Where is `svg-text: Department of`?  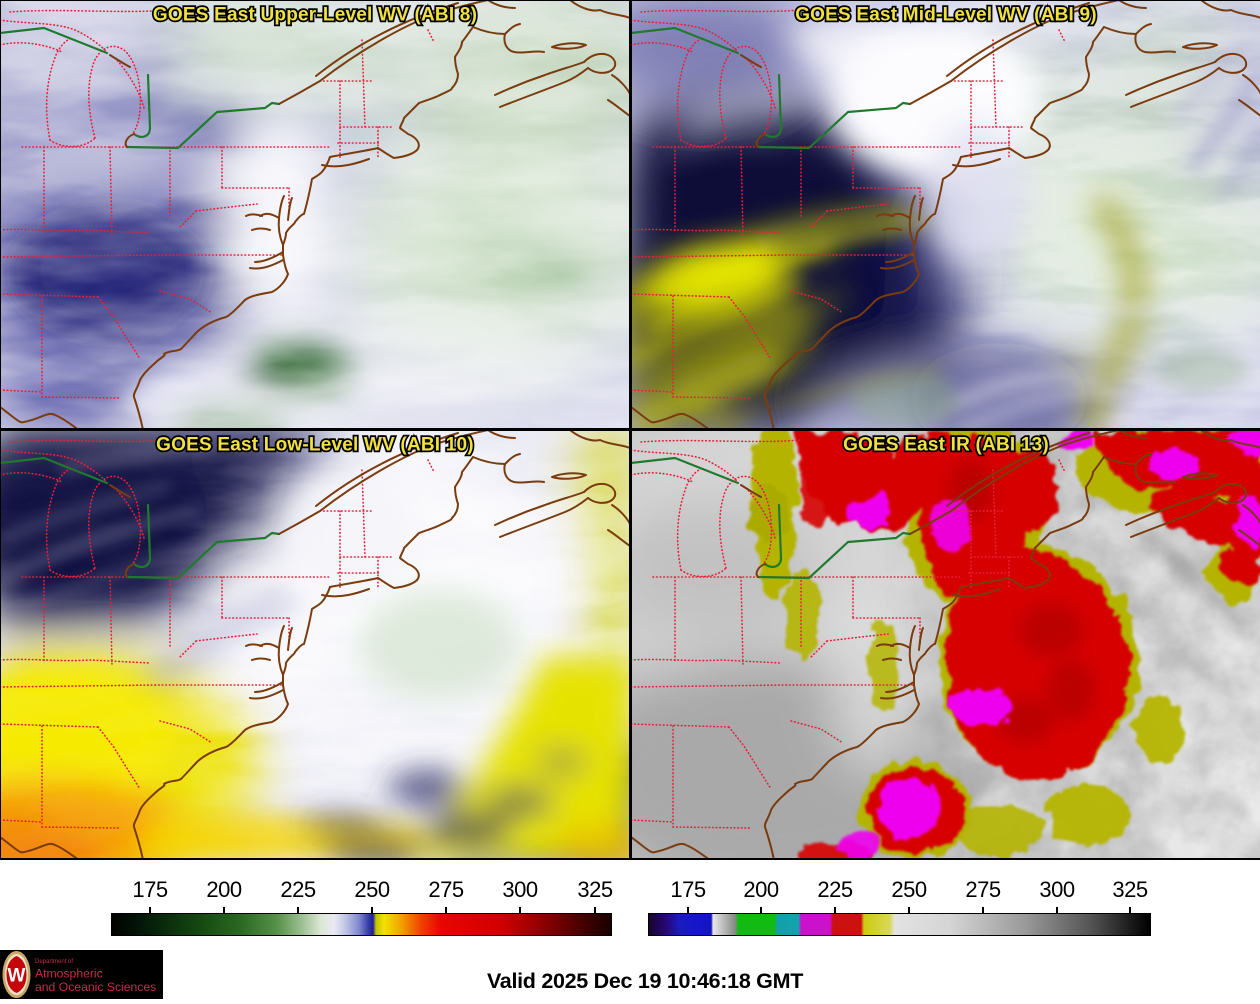
svg-text: Department of is located at coordinates (54, 962).